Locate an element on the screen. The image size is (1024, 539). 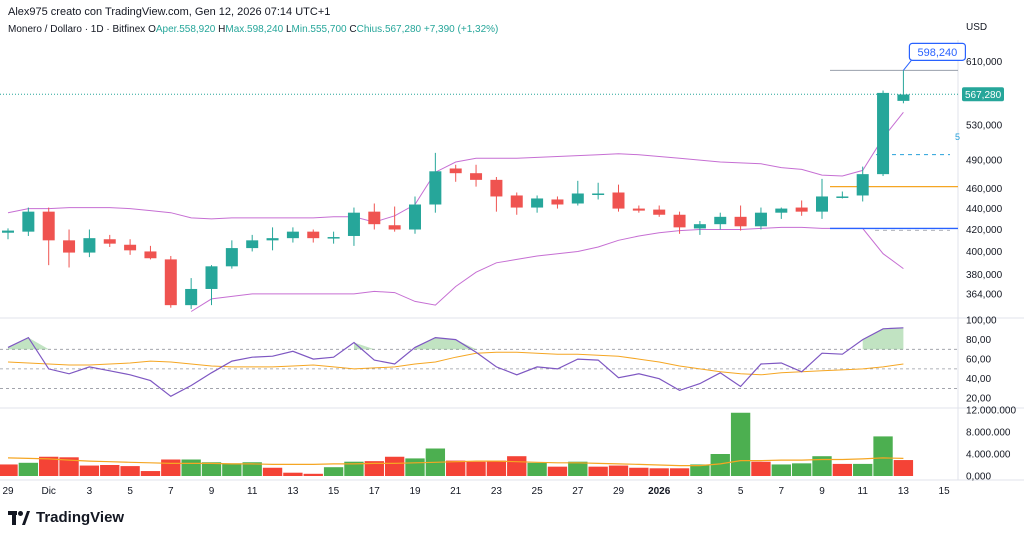
symbol-name: Monero / Dollaro · 1D · Bitfinex is located at coordinates (77, 29).